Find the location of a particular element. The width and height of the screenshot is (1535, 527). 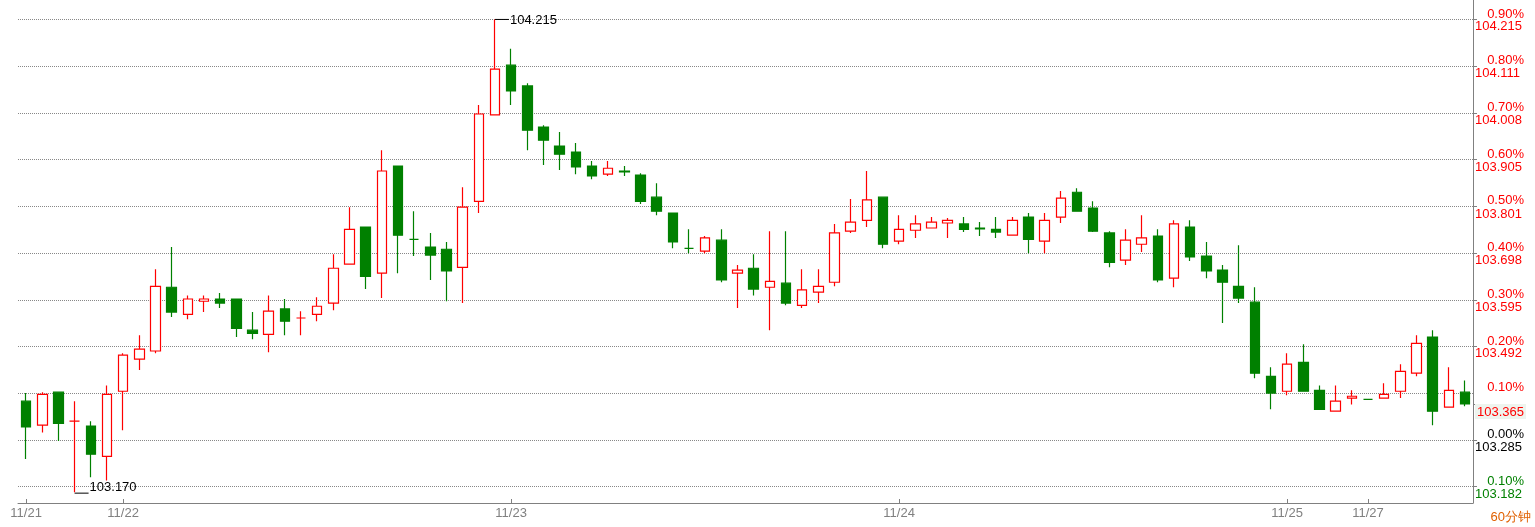

y-tick-label: 103.801 is located at coordinates (1498, 213).